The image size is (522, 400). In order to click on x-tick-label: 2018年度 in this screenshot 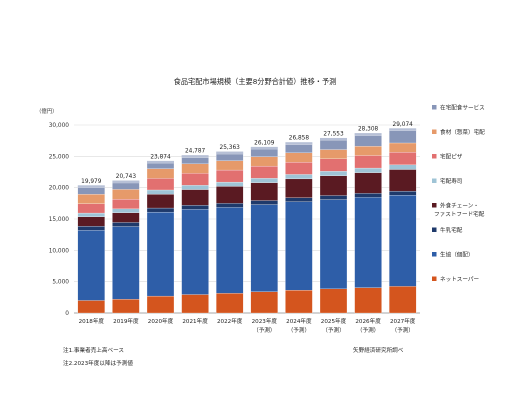, I will do `click(92, 321)`.